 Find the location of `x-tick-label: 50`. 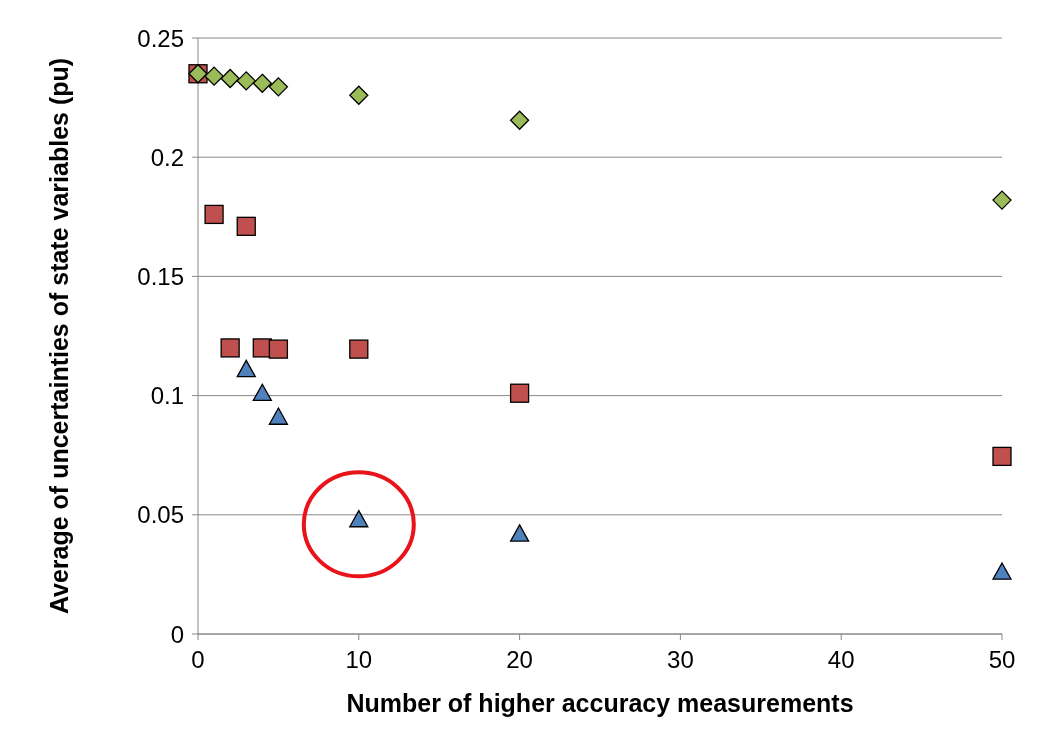

x-tick-label: 50 is located at coordinates (1002, 659).